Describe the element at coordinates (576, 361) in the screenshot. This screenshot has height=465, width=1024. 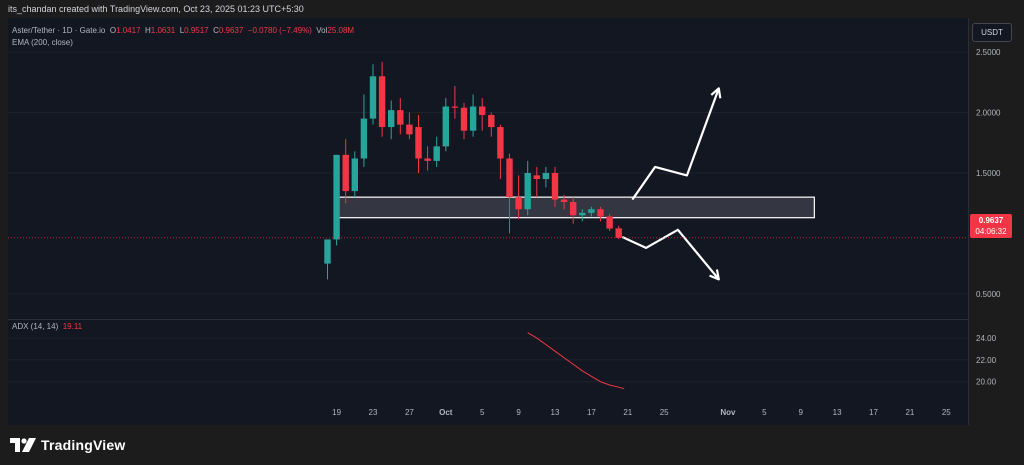
I see `adx-line` at that location.